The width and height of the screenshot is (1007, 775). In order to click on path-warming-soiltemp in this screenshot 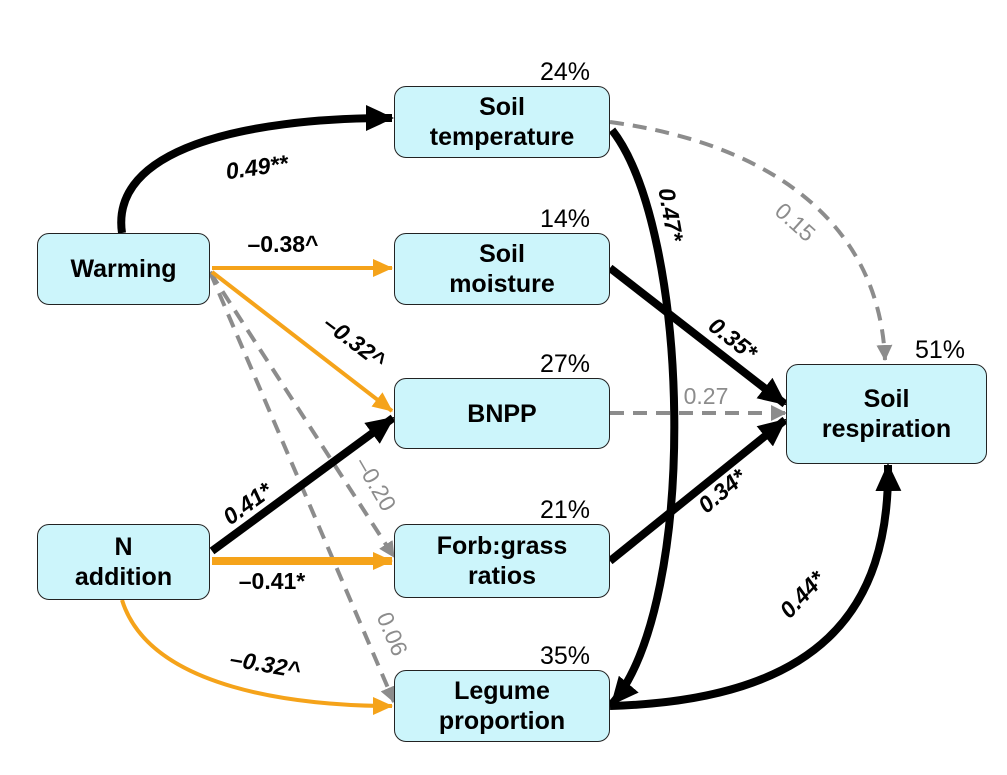, I will do `click(255, 169)`.